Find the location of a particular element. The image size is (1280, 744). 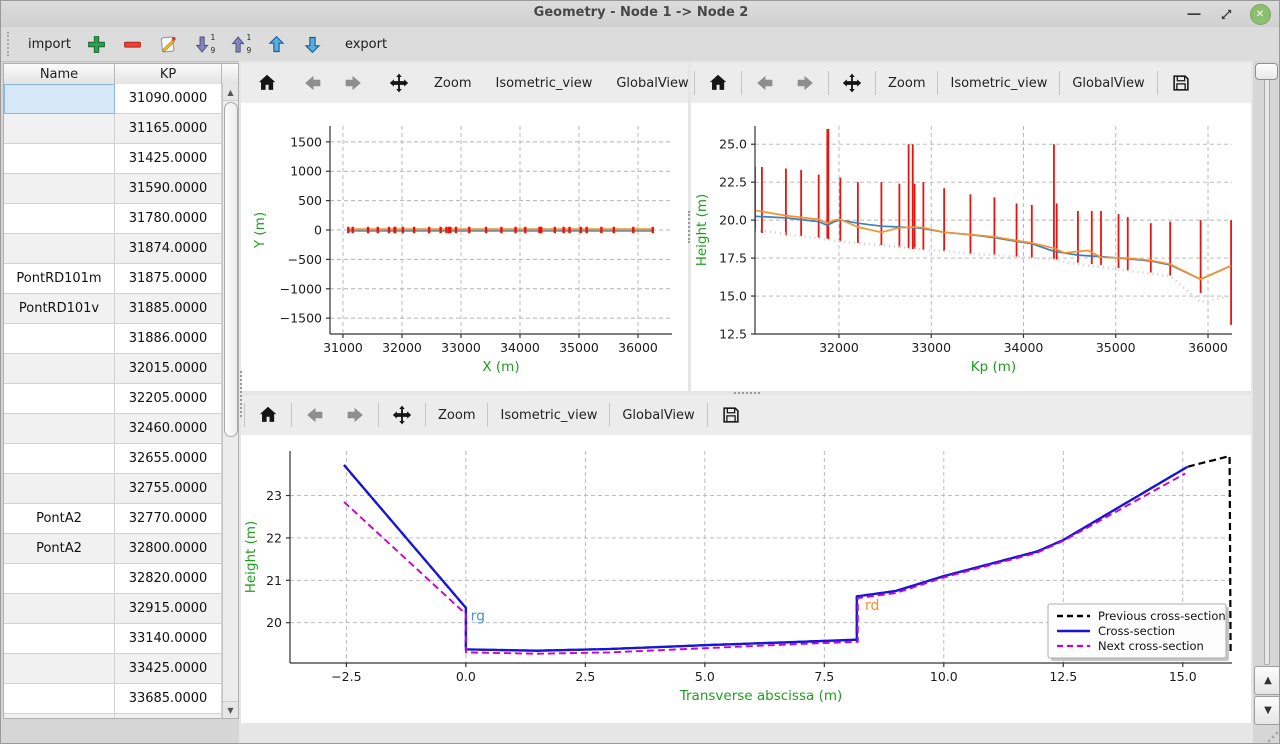

name-cell: PontRD101v is located at coordinates (59, 309).